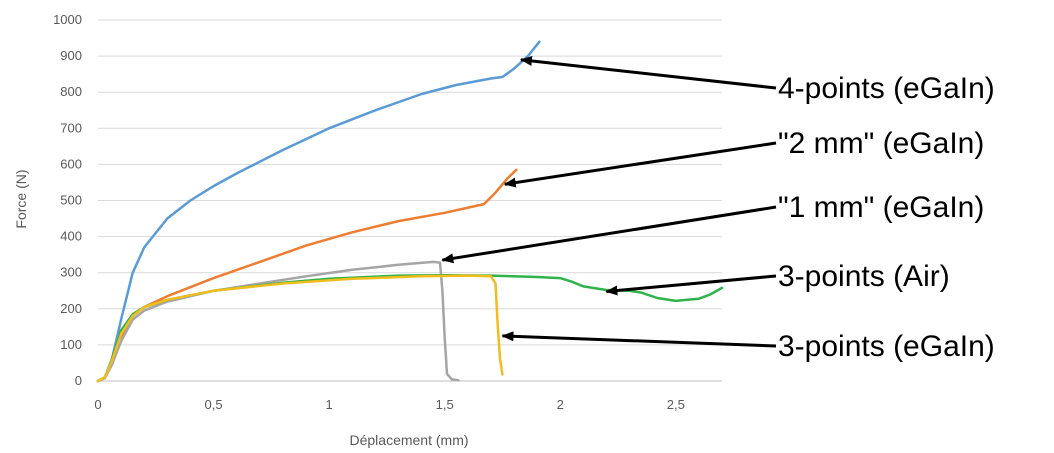 The image size is (1054, 453). I want to click on y-tick-label: 200, so click(71, 308).